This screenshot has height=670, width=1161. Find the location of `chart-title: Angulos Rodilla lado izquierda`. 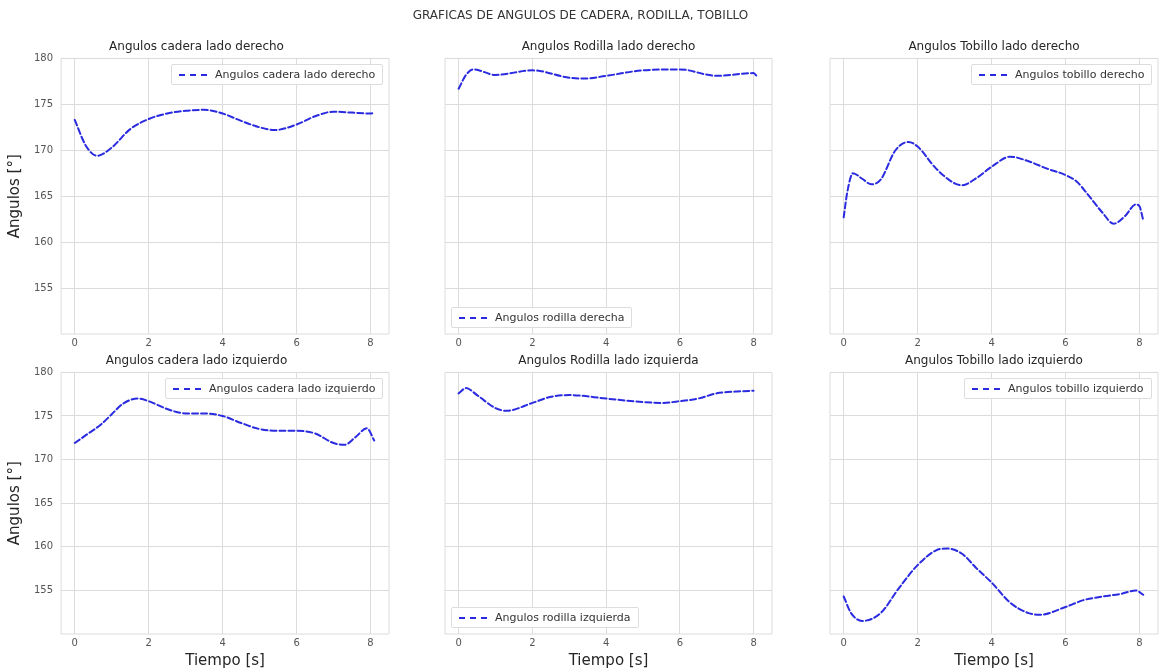

chart-title: Angulos Rodilla lado izquierda is located at coordinates (608, 360).